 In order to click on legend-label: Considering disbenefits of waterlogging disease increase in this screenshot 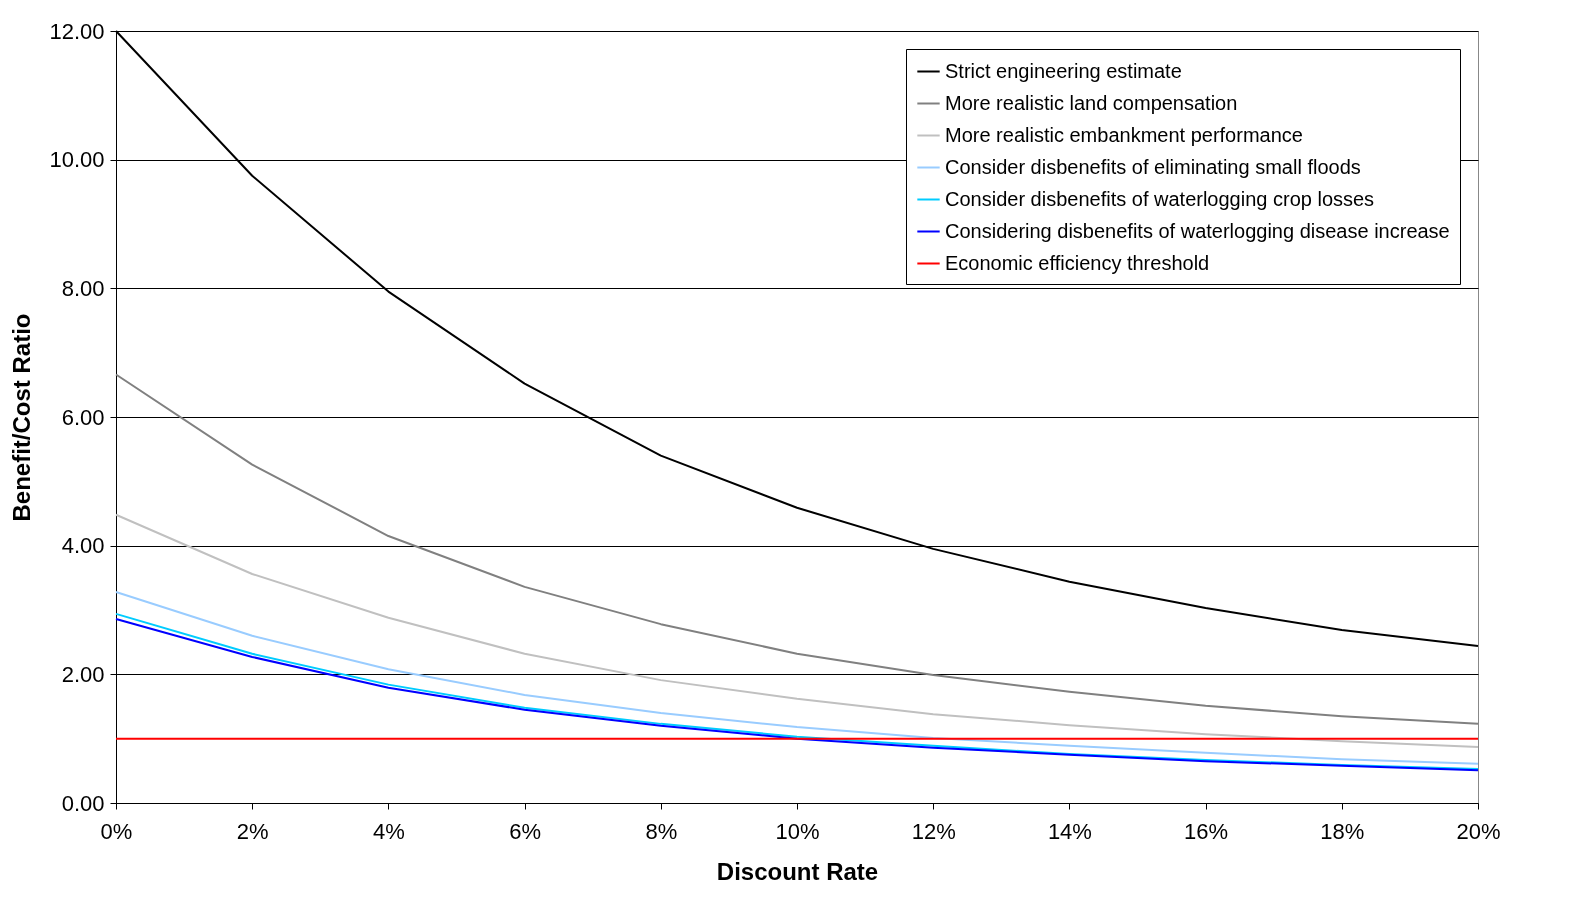, I will do `click(1197, 230)`.